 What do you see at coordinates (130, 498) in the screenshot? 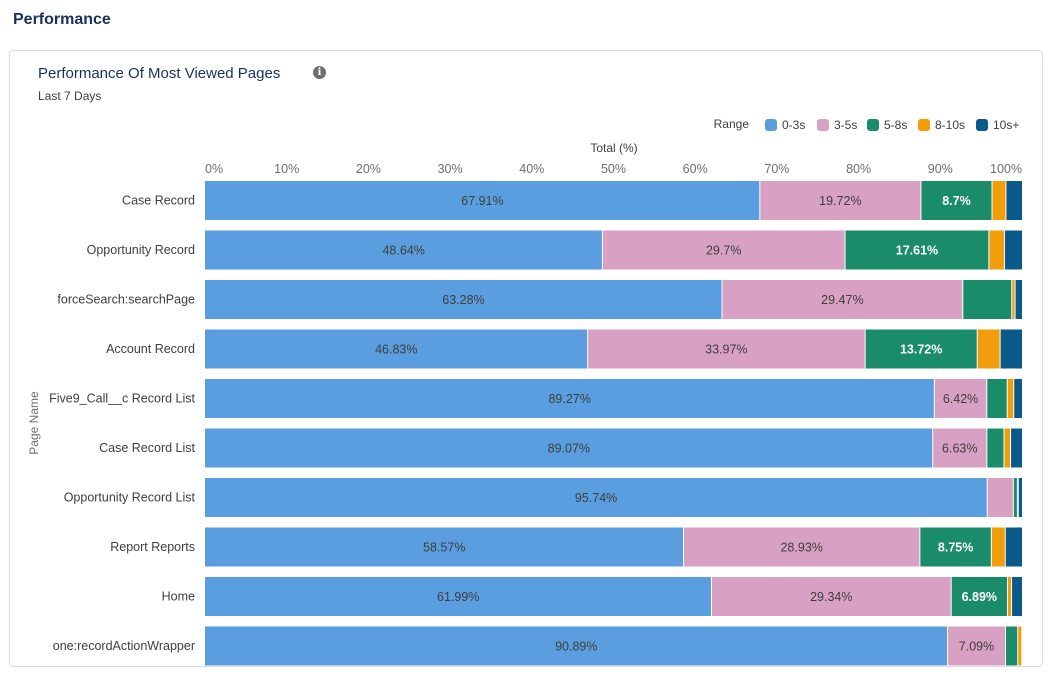
I see `category-label: Opportunity Record List` at bounding box center [130, 498].